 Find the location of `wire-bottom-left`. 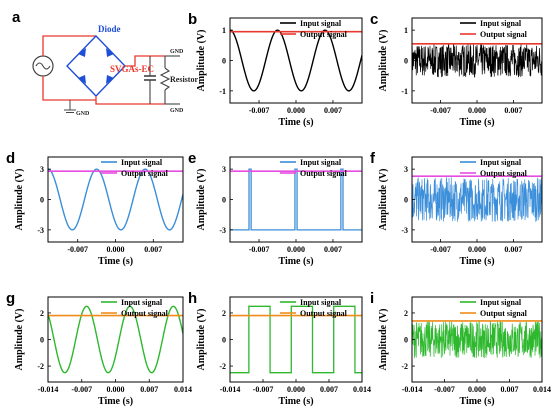

wire-bottom-left is located at coordinates (69, 88).